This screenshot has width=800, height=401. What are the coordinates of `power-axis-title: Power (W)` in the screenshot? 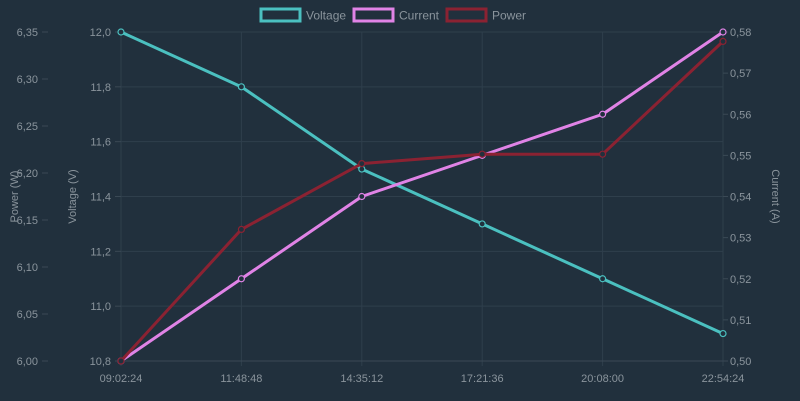 It's located at (15, 197).